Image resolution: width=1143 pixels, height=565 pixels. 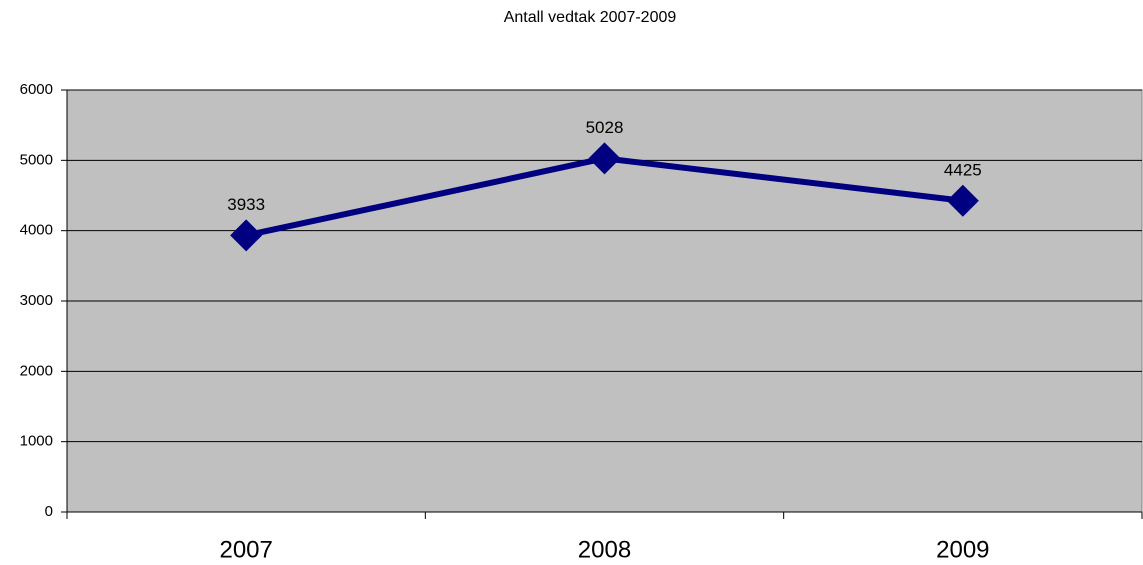 I want to click on y-tick-label: 6000, so click(x=36, y=89).